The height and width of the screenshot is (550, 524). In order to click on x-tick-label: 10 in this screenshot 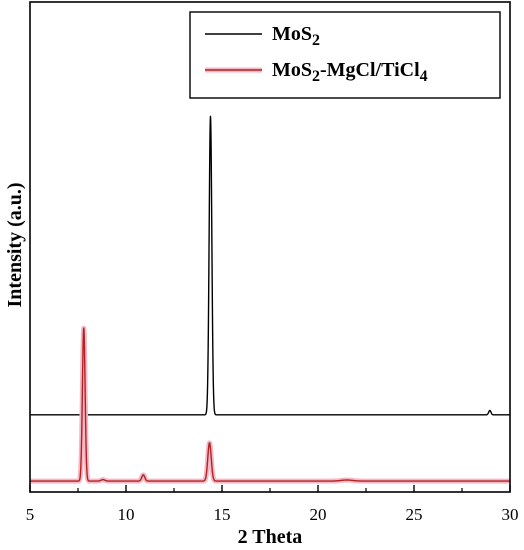, I will do `click(126, 514)`.